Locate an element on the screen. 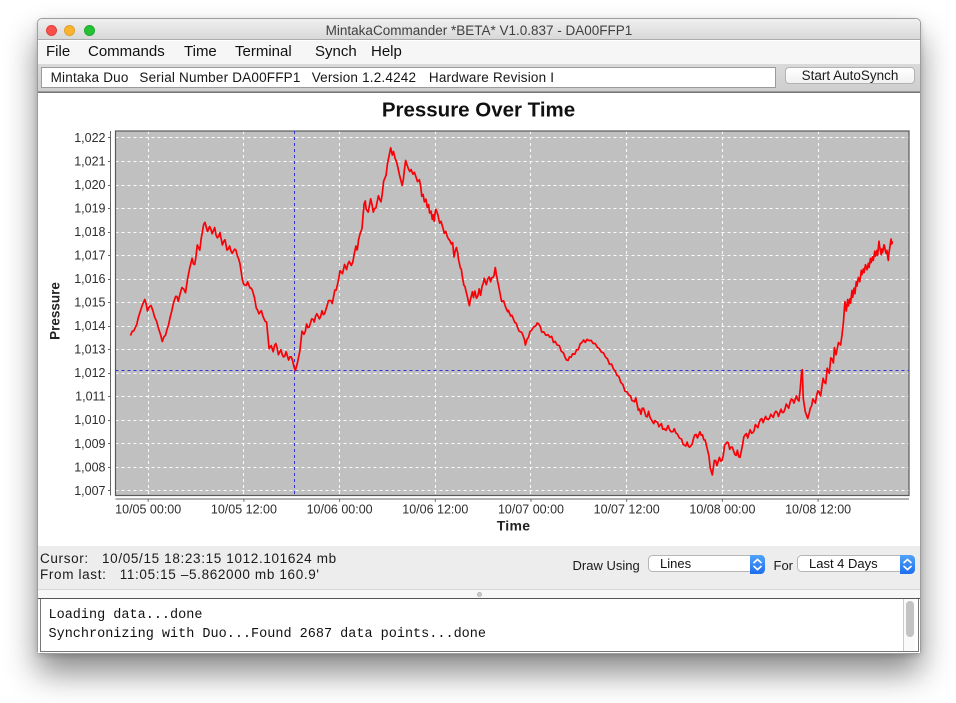 This screenshot has height=703, width=956. svg-text: 1,016 is located at coordinates (89, 279).